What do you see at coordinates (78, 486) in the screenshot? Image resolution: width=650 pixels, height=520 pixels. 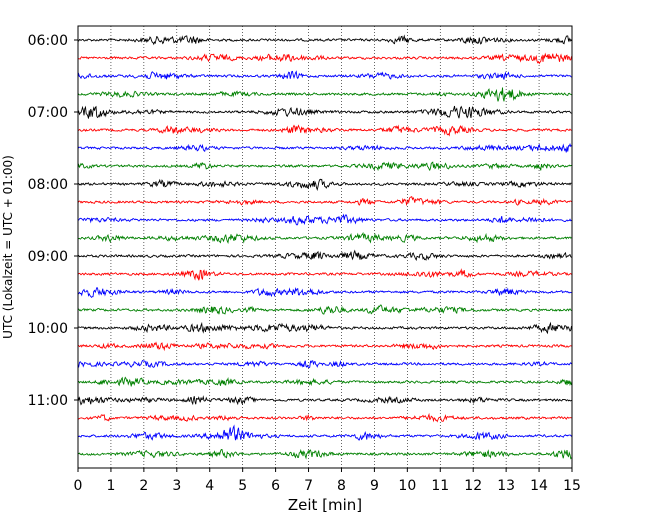 I see `x-tick-label: 0` at bounding box center [78, 486].